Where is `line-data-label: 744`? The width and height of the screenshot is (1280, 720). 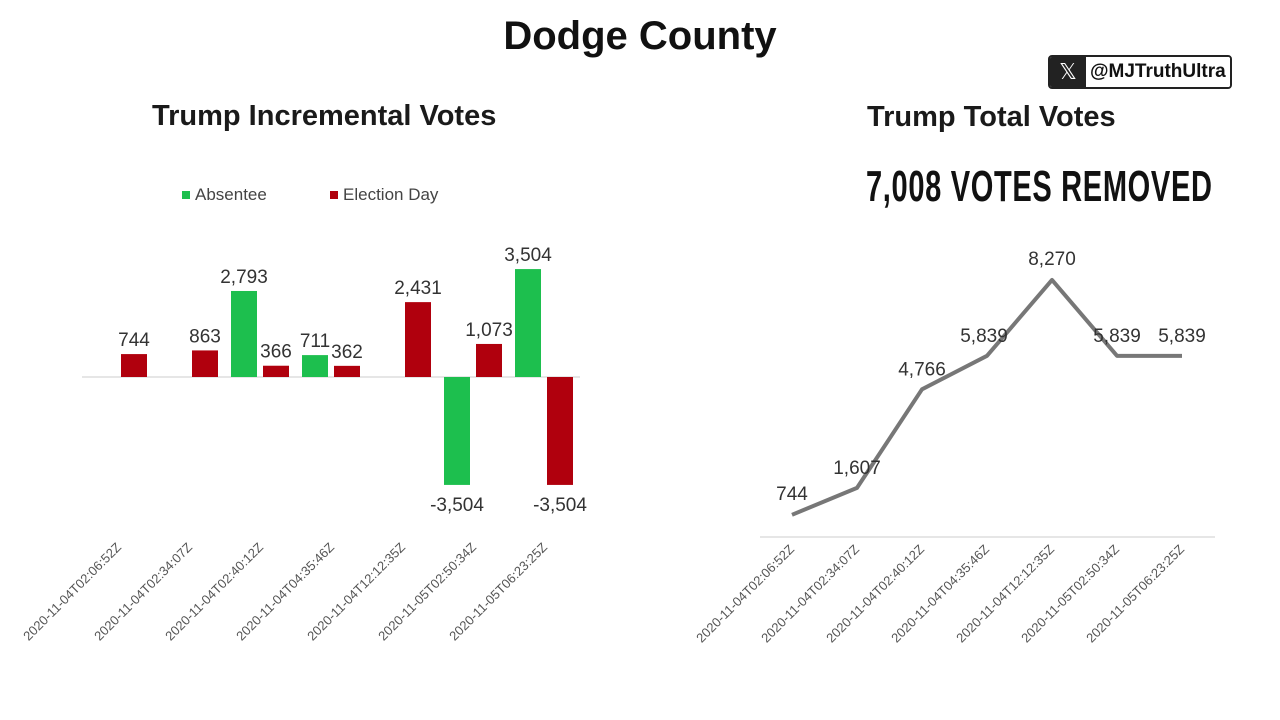 line-data-label: 744 is located at coordinates (792, 494).